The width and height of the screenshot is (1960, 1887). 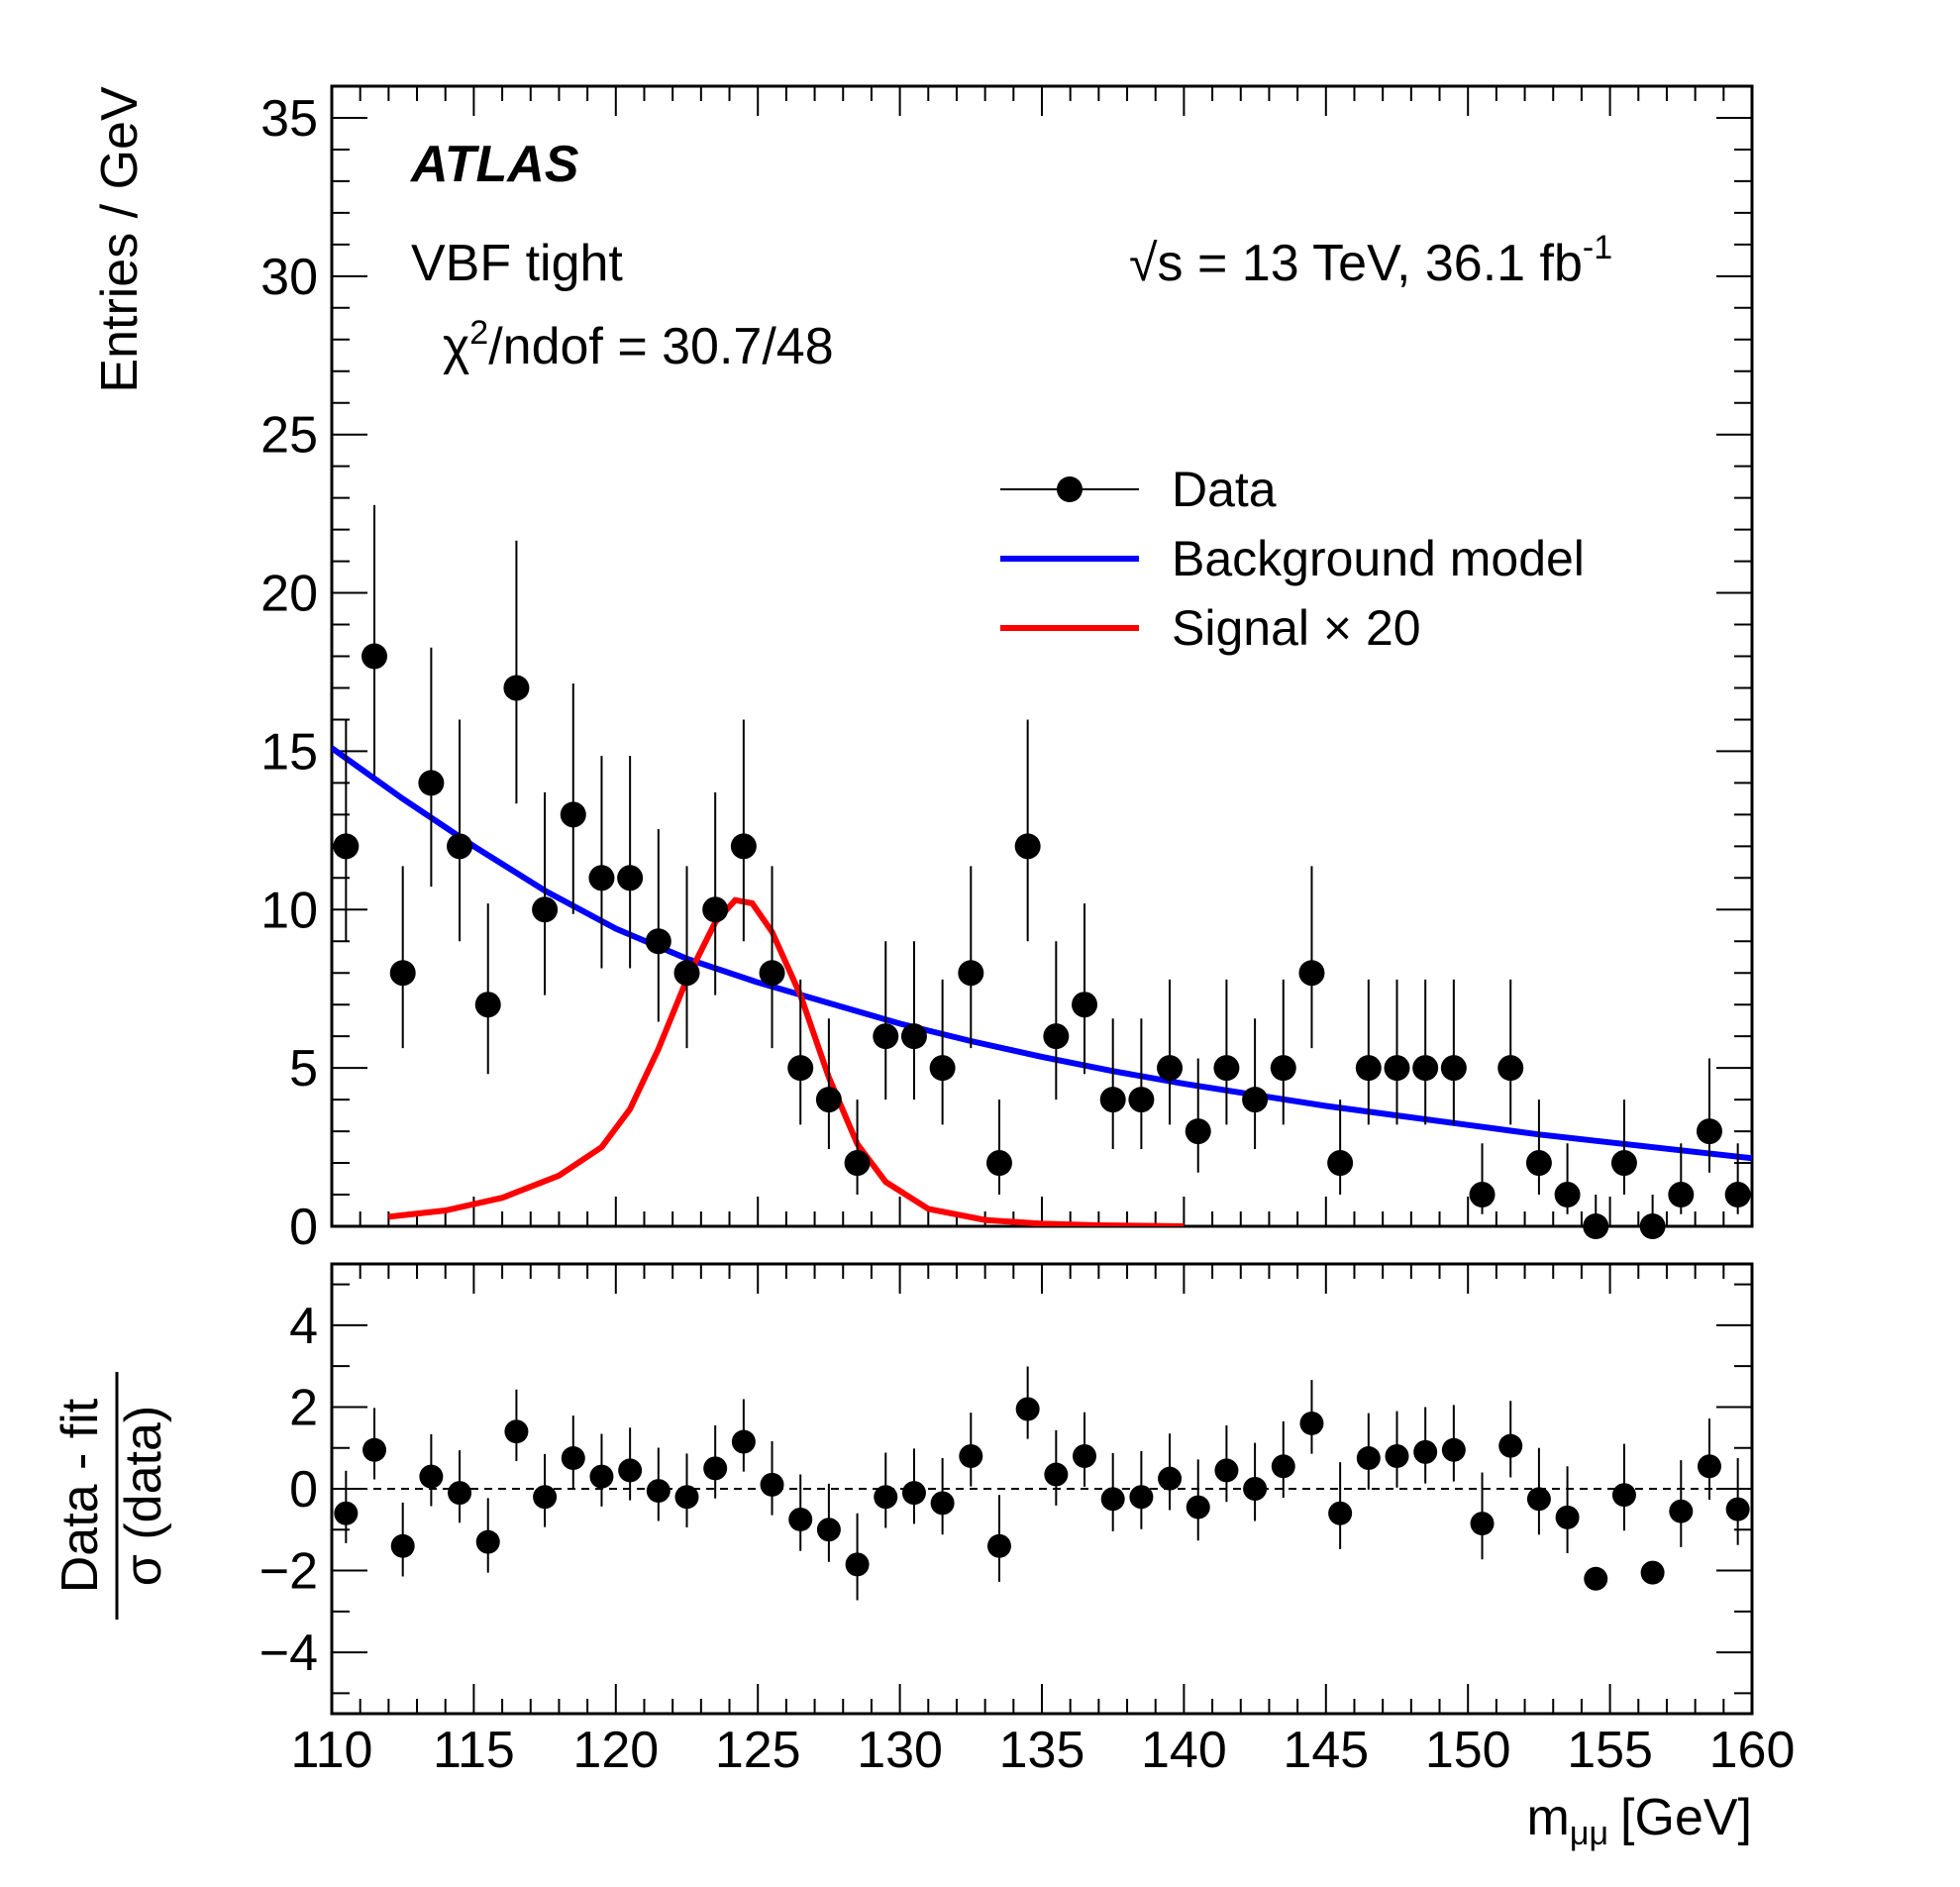 What do you see at coordinates (1370, 263) in the screenshot?
I see `energy-text: s = 13 TeV, 36.1 fb` at bounding box center [1370, 263].